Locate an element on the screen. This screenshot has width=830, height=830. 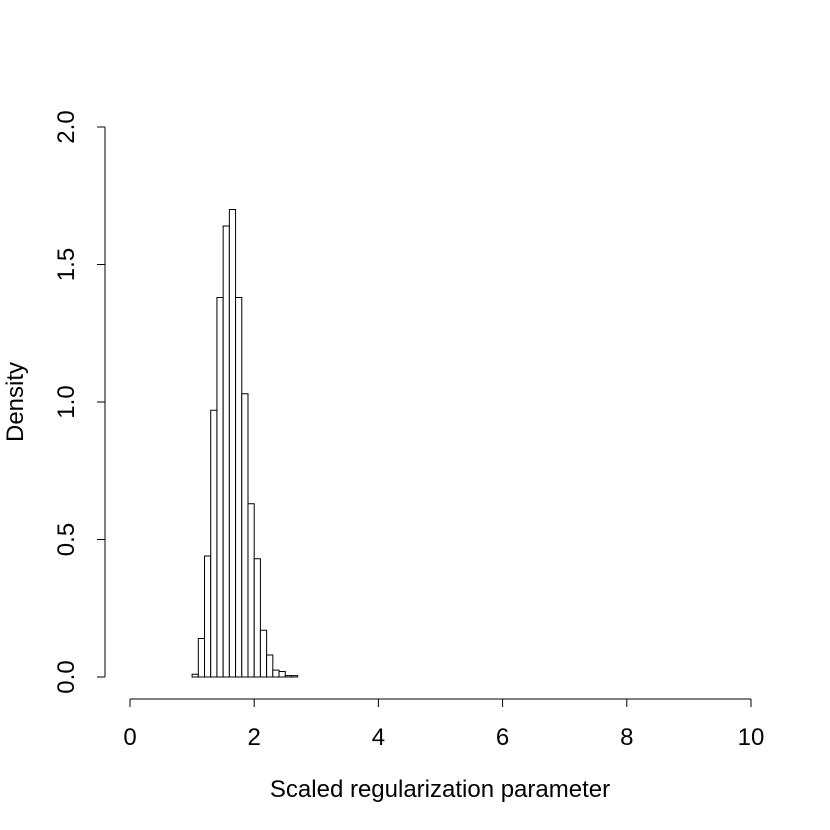
x-tick-label: 8 is located at coordinates (626, 737).